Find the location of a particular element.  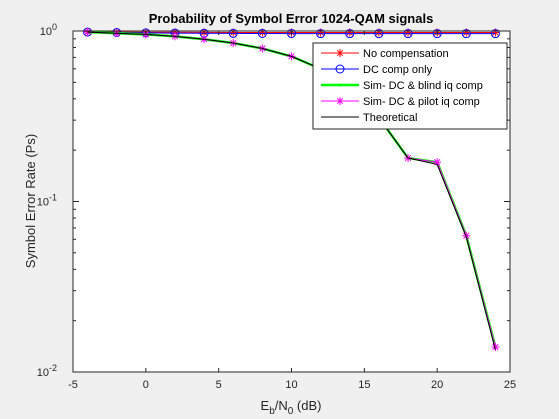

x-tick-label: -5 is located at coordinates (73, 385).